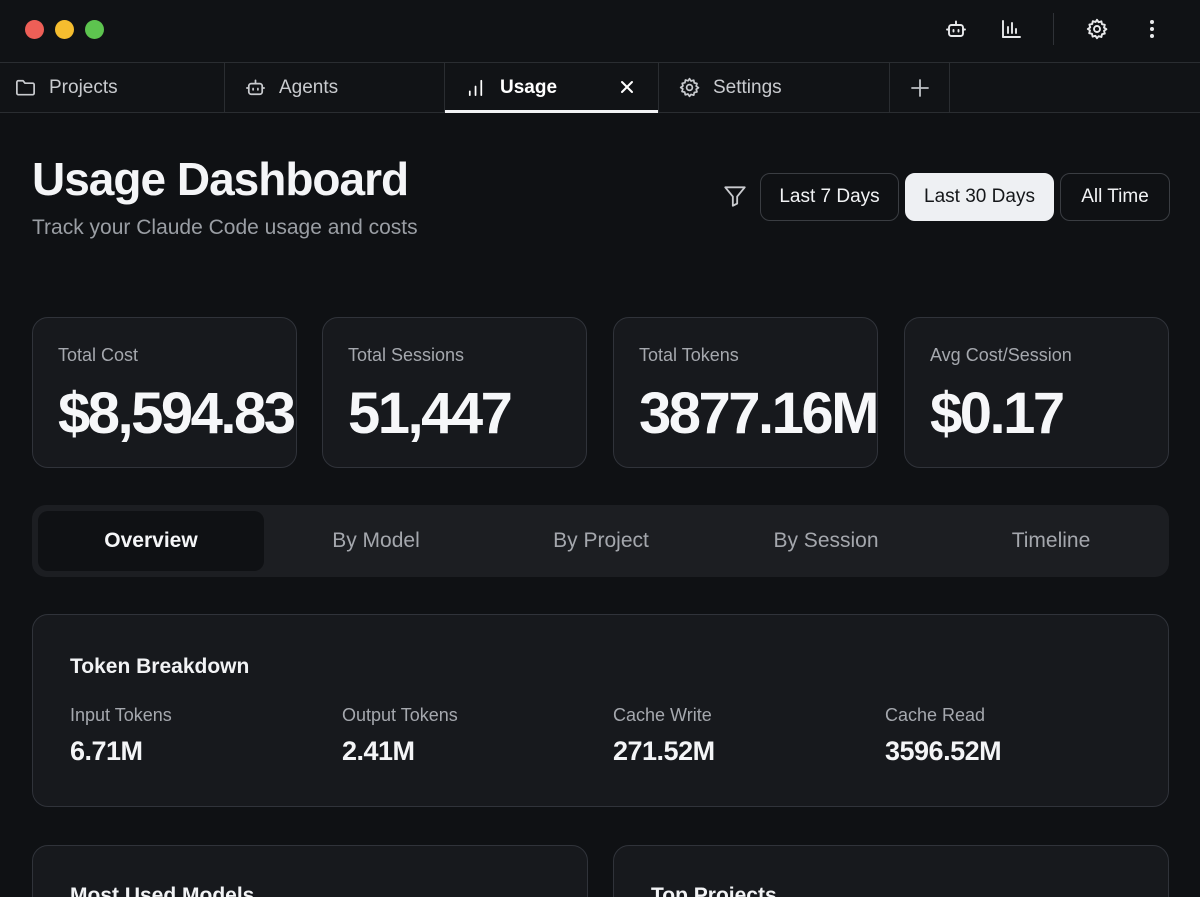 This screenshot has height=897, width=1200. I want to click on metric-output-tokens: Output Tokens 2.41M, so click(472, 736).